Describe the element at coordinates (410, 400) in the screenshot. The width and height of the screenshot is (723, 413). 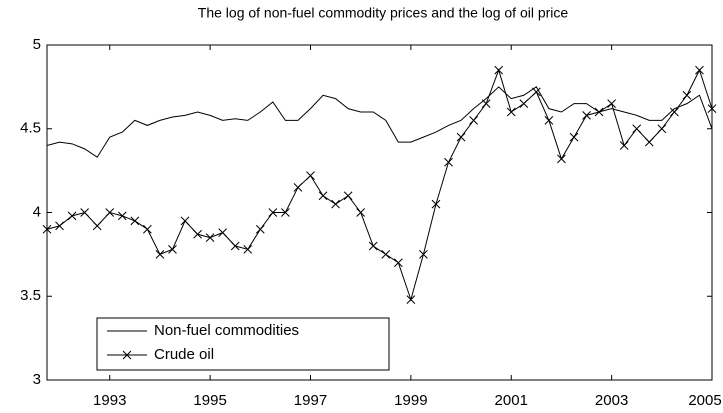
I see `x-tick-label: 1999` at that location.